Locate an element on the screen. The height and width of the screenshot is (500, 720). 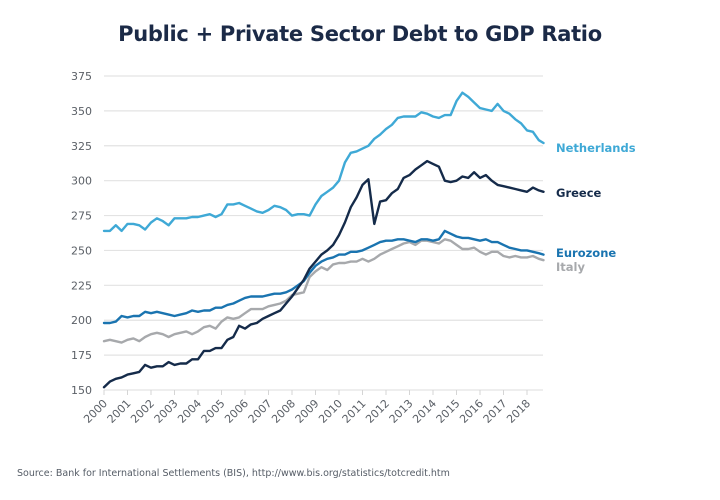
x-tick-label: 2005 is located at coordinates (213, 411).